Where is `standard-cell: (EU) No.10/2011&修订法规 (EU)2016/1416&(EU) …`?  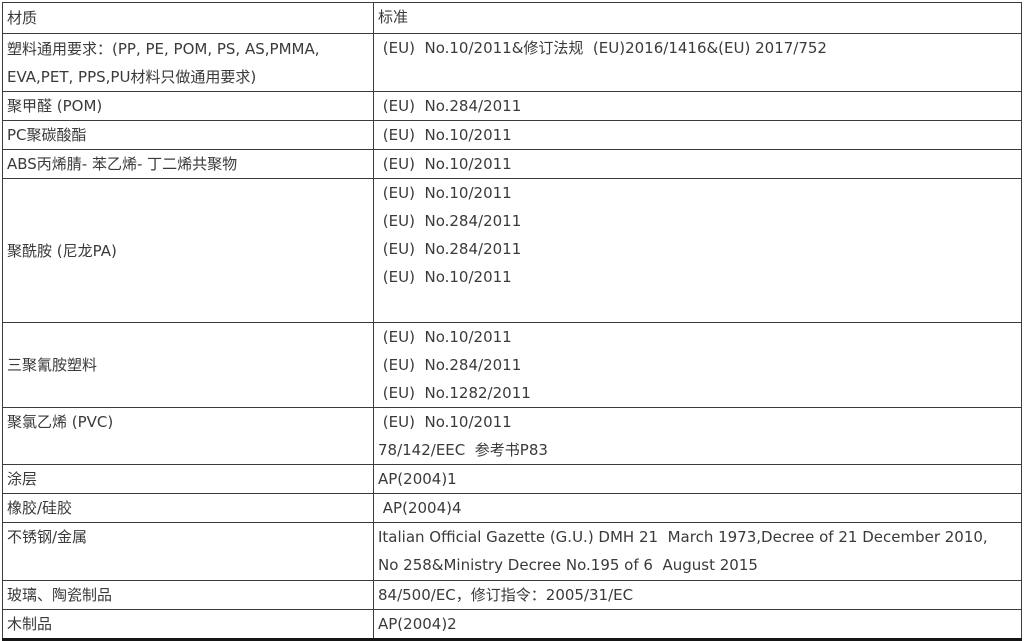
standard-cell: (EU) No.10/2011&修订法规 (EU)2016/1416&(EU) … is located at coordinates (697, 62).